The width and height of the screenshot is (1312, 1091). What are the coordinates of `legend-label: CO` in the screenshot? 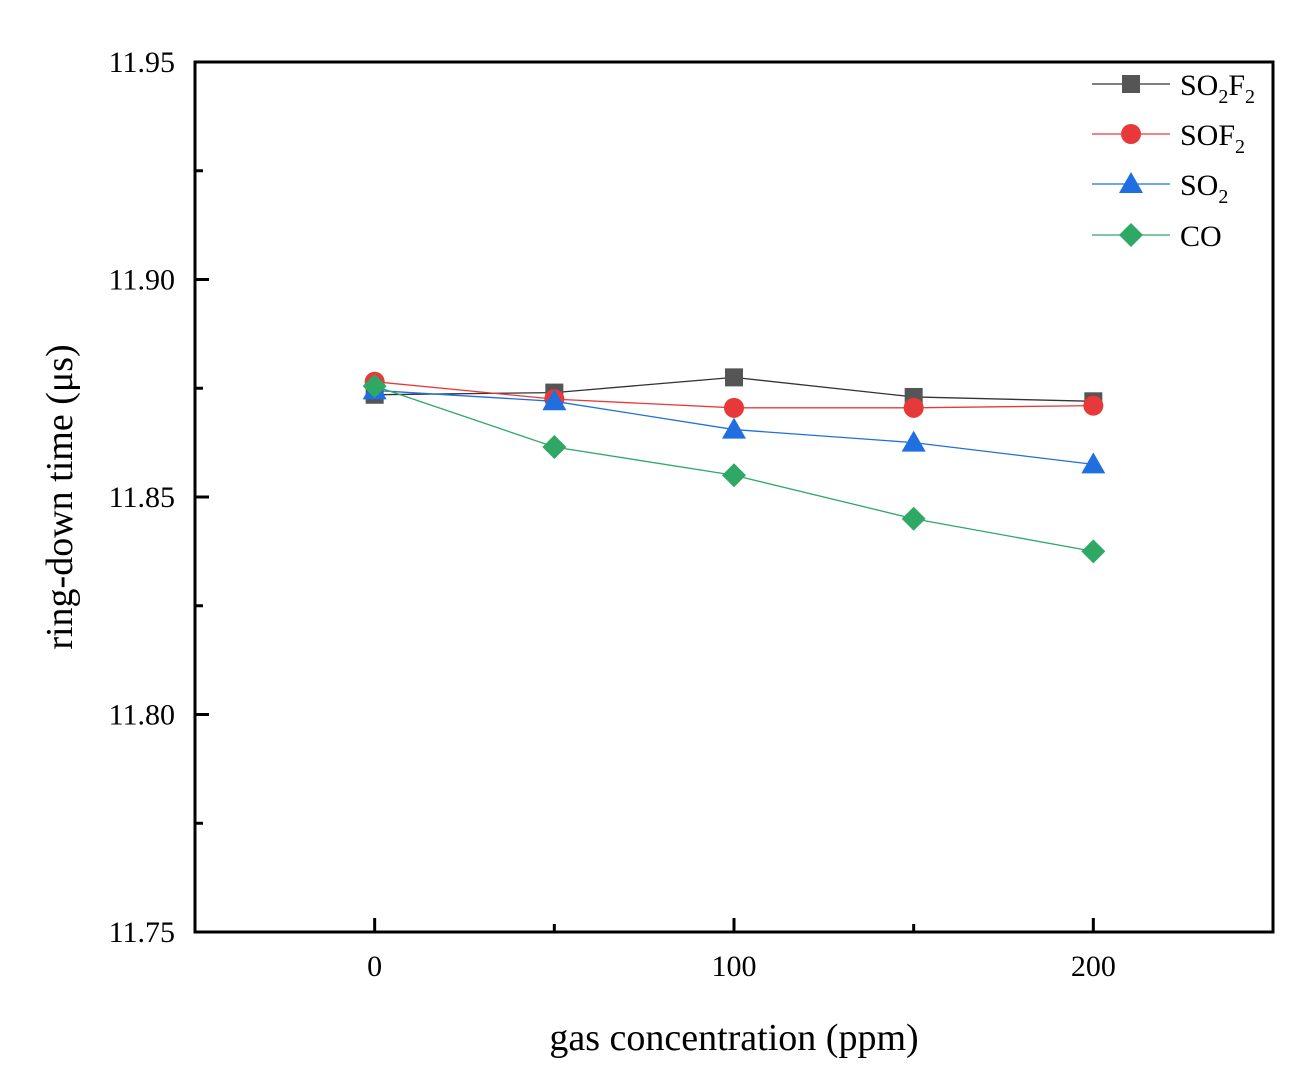 It's located at (1201, 236).